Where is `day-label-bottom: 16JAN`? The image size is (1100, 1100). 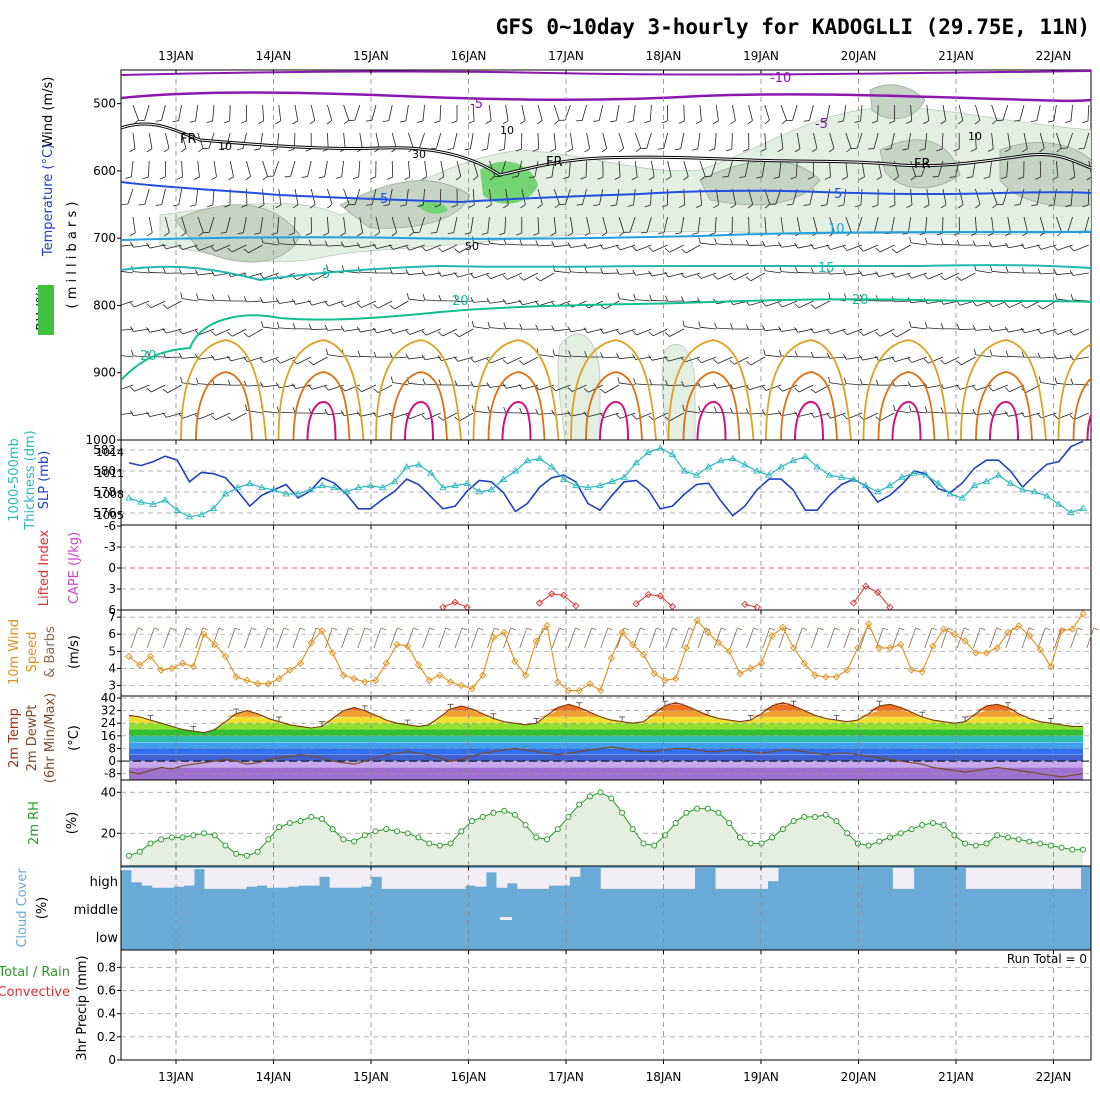
day-label-bottom: 16JAN is located at coordinates (469, 1077).